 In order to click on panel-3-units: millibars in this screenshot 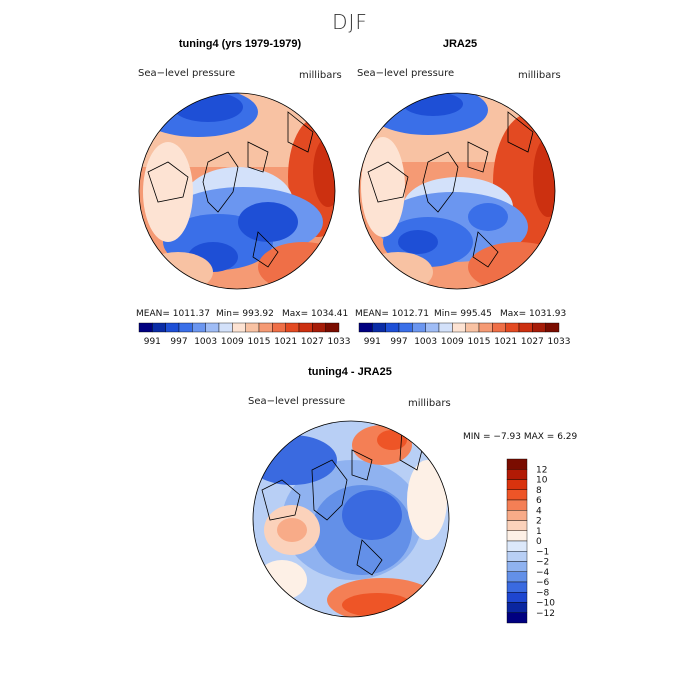, I will do `click(429, 403)`.